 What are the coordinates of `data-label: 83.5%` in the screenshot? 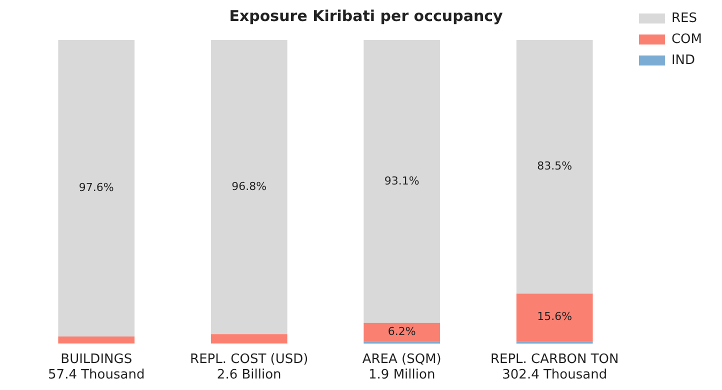 It's located at (554, 166).